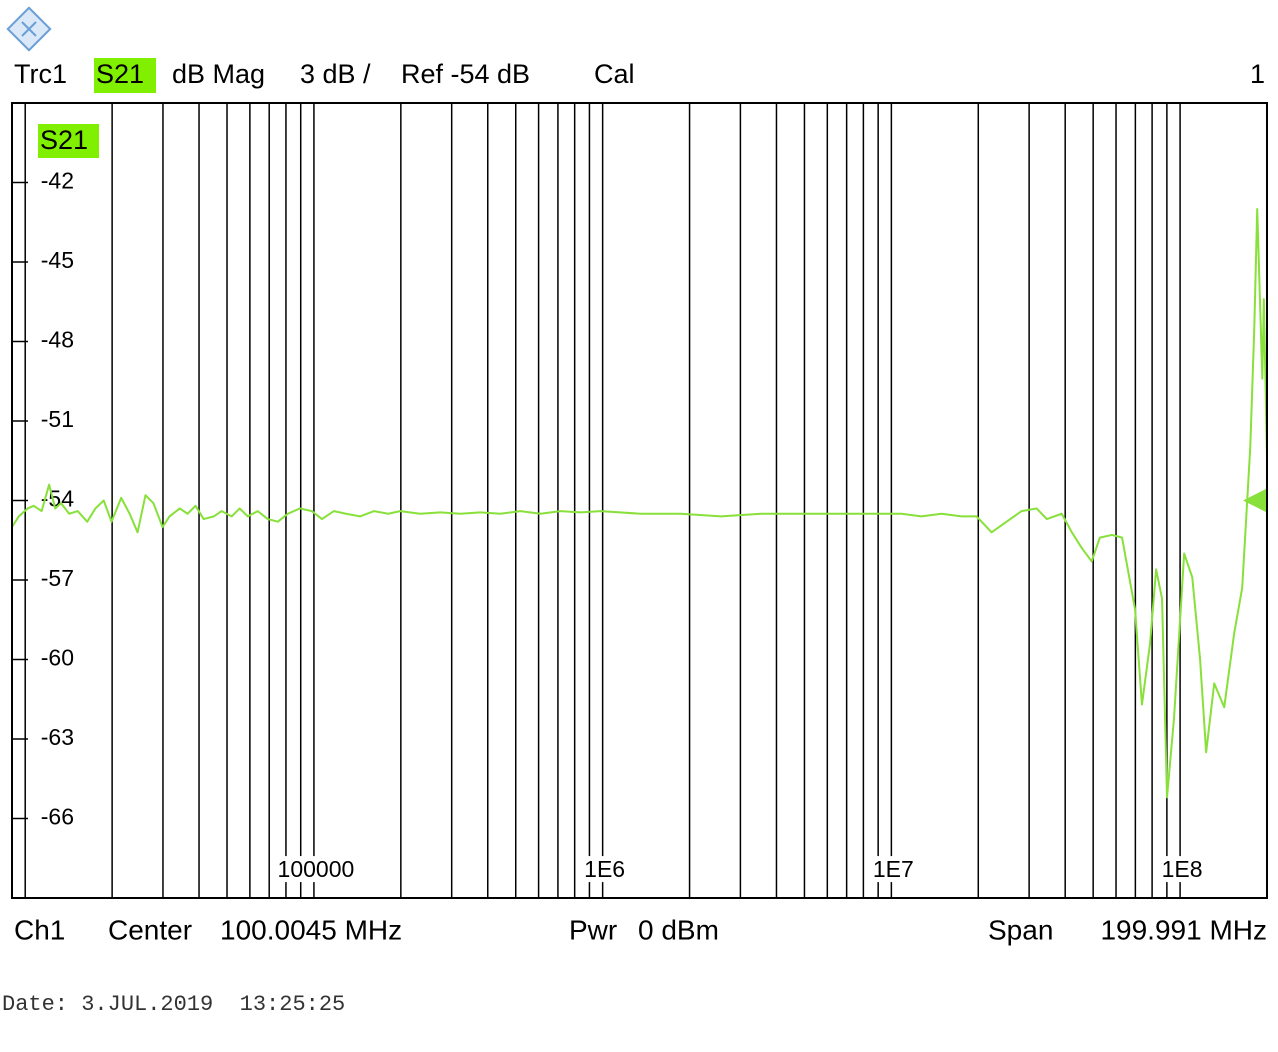 The width and height of the screenshot is (1278, 1052). What do you see at coordinates (639, 75) in the screenshot?
I see `header: Trc1 S21 dB Mag 3 dB / Ref -54 dB Cal 1` at bounding box center [639, 75].